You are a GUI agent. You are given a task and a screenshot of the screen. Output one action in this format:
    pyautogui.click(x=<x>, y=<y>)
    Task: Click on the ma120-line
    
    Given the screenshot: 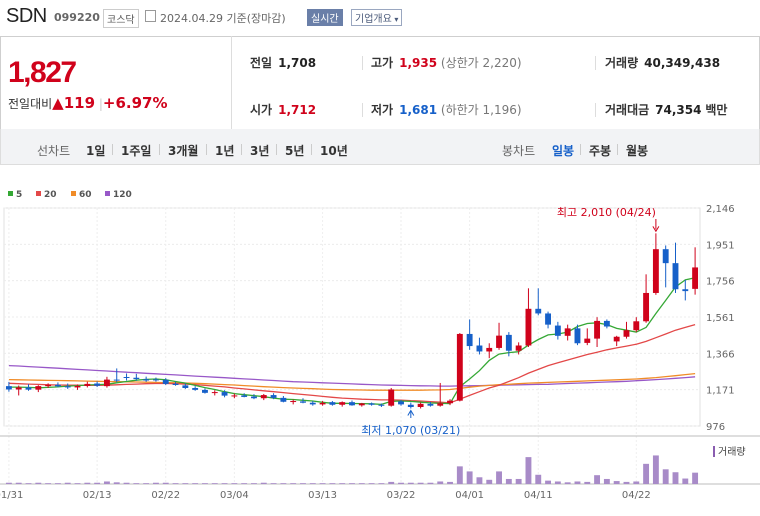 What is the action you would take?
    pyautogui.click(x=352, y=375)
    